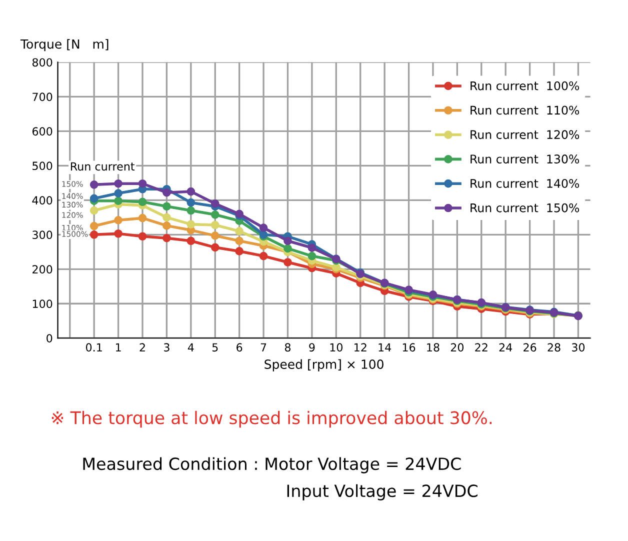 This screenshot has height=541, width=628. What do you see at coordinates (385, 347) in the screenshot?
I see `x-tick-label: 14` at bounding box center [385, 347].